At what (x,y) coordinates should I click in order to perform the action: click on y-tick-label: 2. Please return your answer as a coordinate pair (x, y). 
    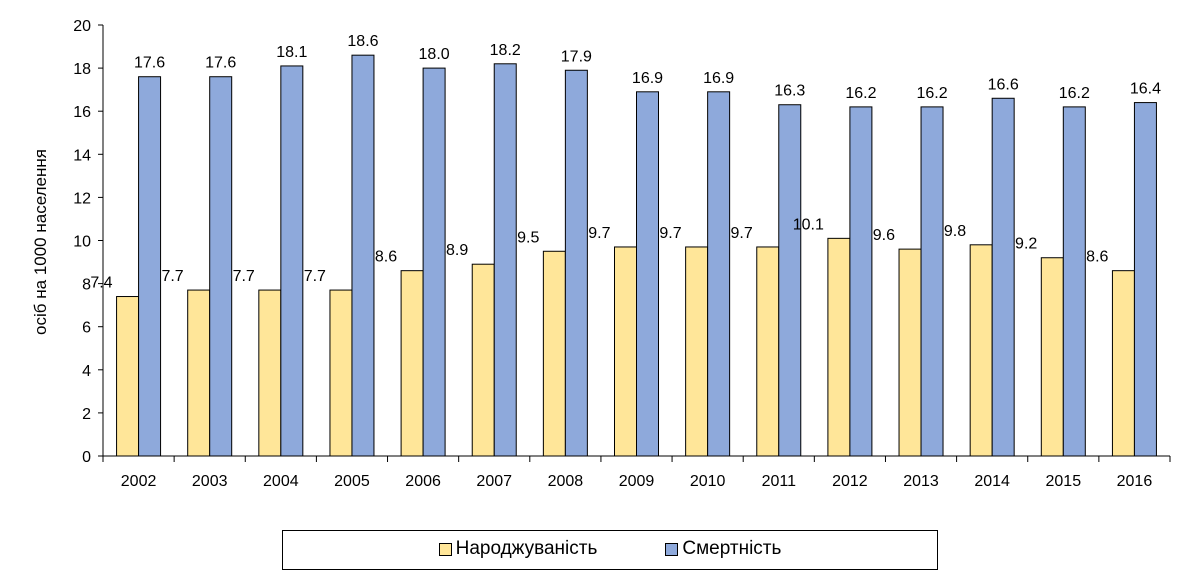
    Looking at the image, I should click on (86, 414).